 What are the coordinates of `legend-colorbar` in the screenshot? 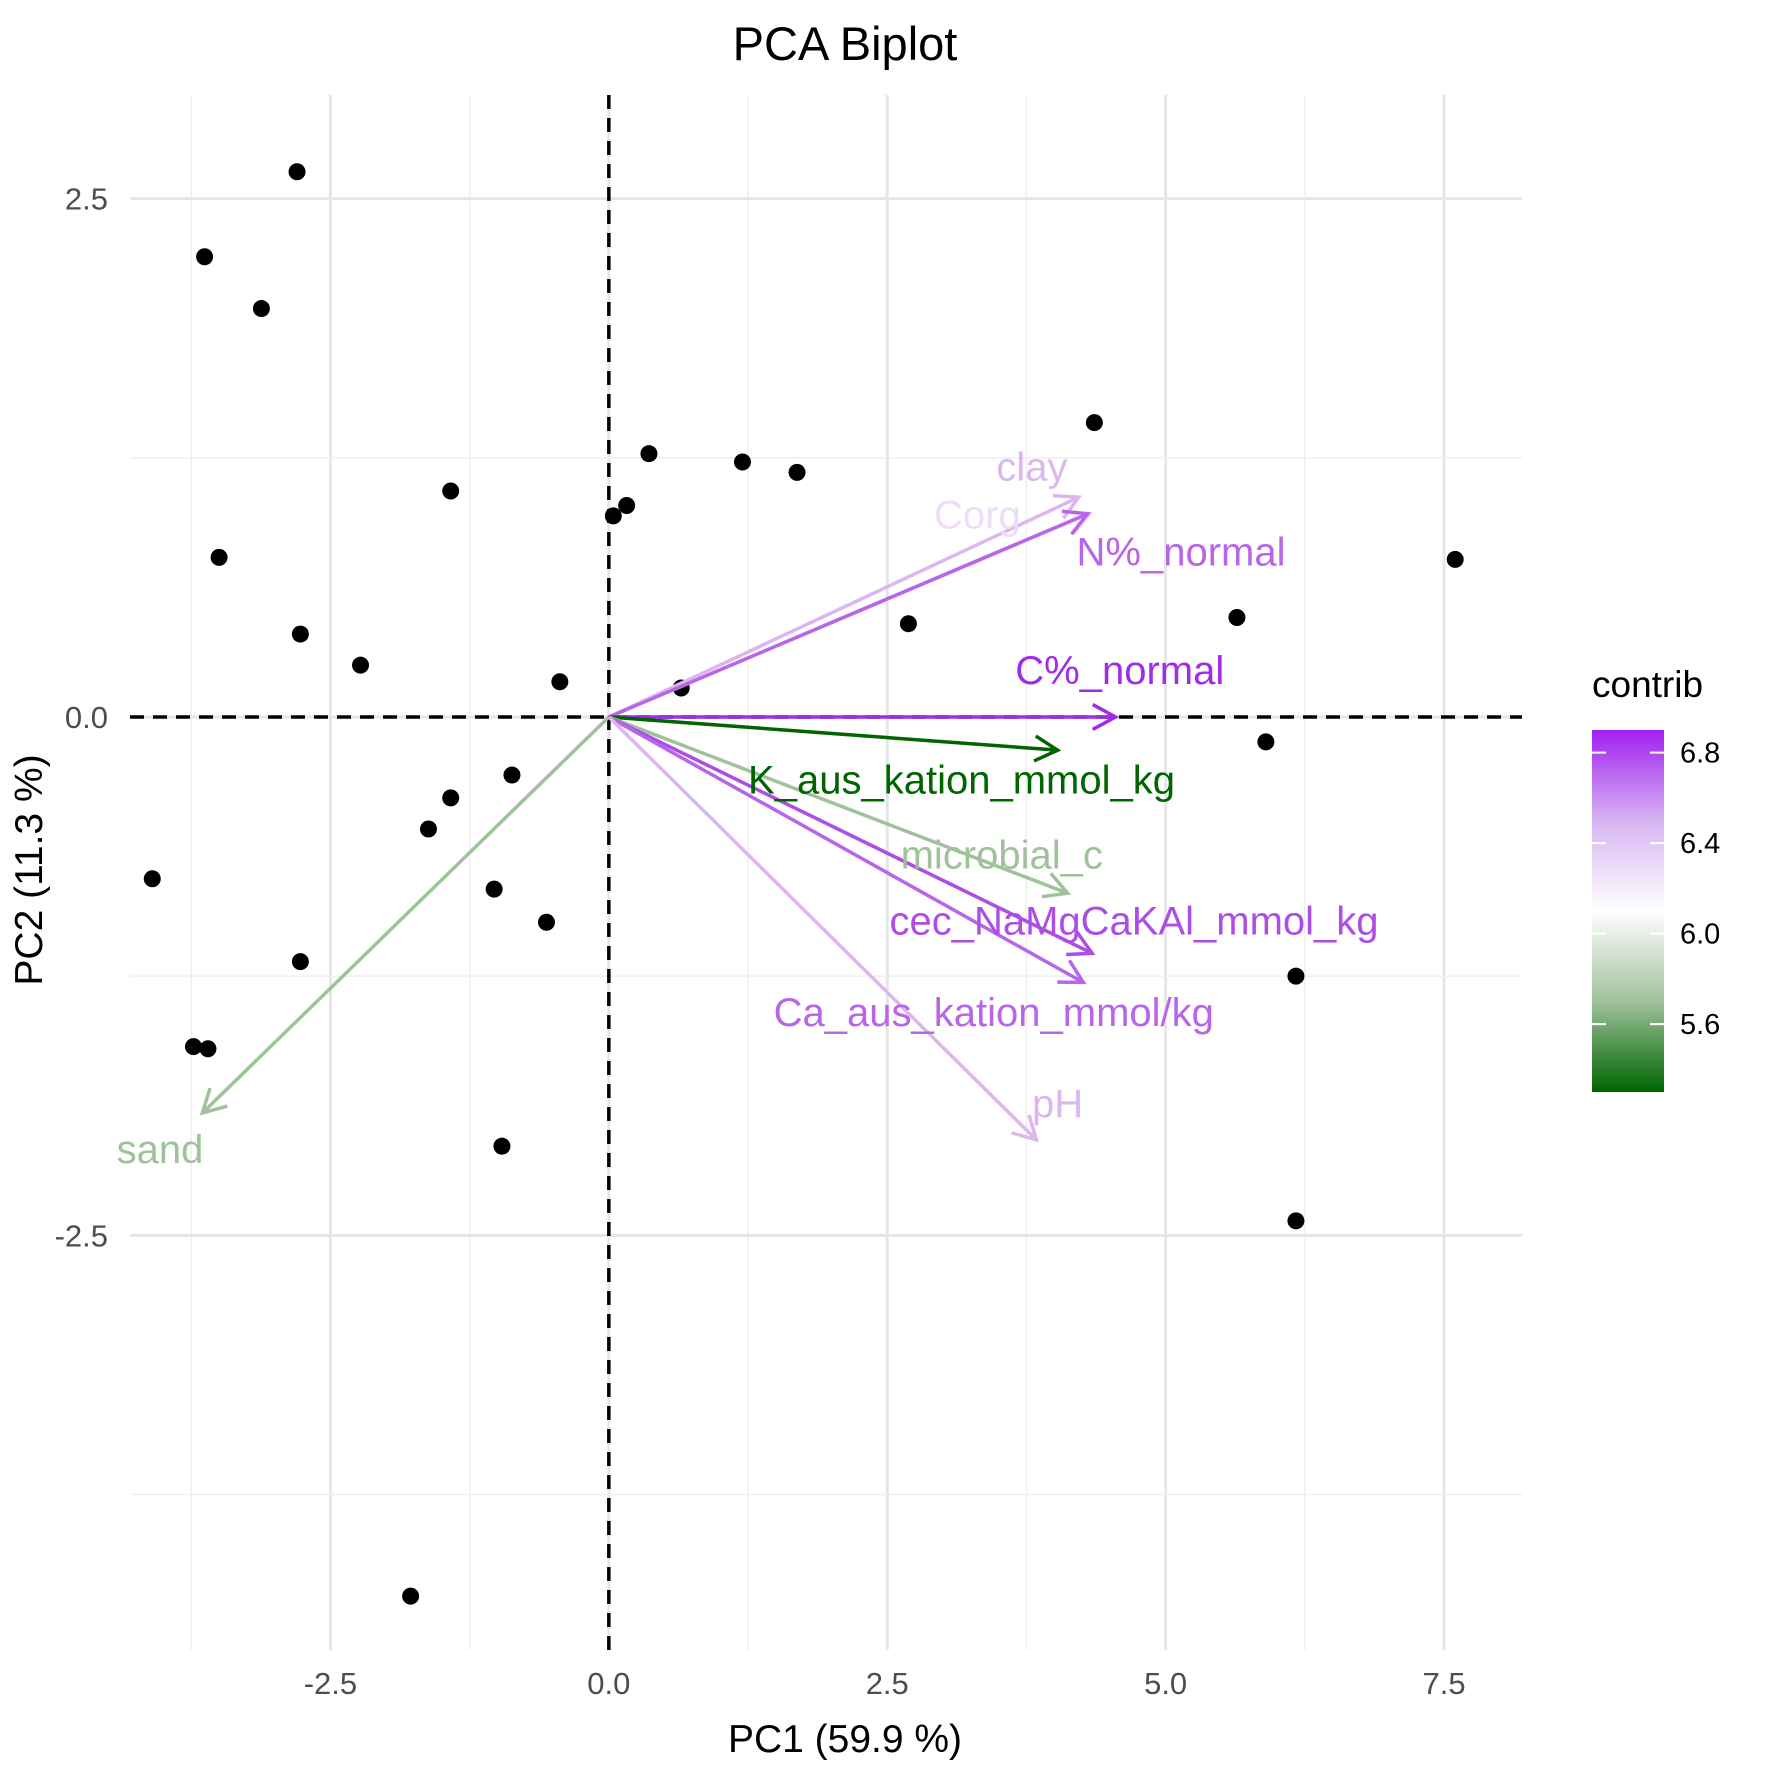 It's located at (1628, 911).